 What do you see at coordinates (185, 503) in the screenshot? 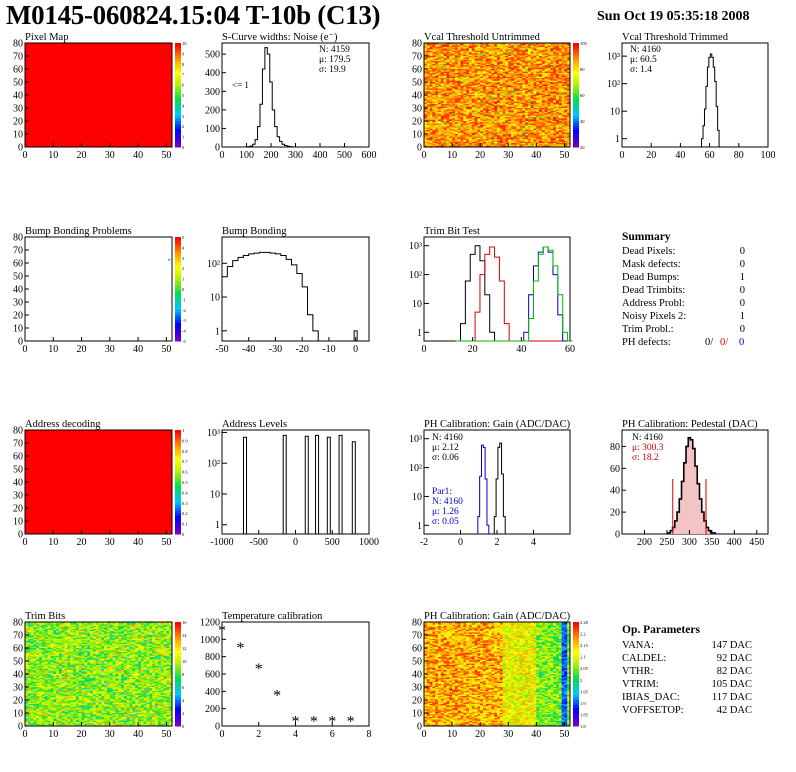
I see `address-decoding-colorbar-label: 0.3` at bounding box center [185, 503].